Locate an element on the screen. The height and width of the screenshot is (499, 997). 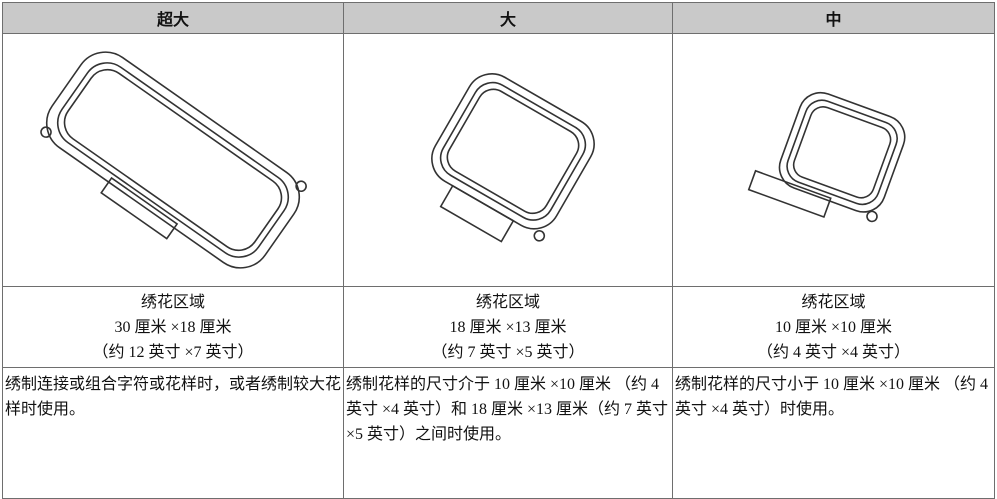
area-cell: 绣花区域 30 厘米 ×18 厘米 （约 12 英寸 ×7 英寸） is located at coordinates (173, 327).